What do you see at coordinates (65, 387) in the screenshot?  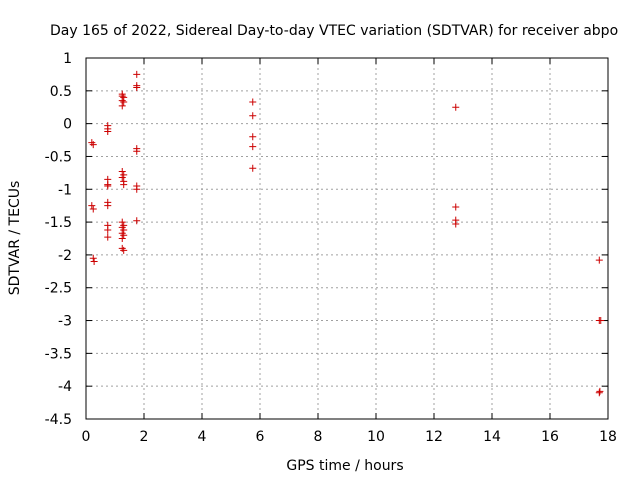 I see `y-tick-label: -4` at bounding box center [65, 387].